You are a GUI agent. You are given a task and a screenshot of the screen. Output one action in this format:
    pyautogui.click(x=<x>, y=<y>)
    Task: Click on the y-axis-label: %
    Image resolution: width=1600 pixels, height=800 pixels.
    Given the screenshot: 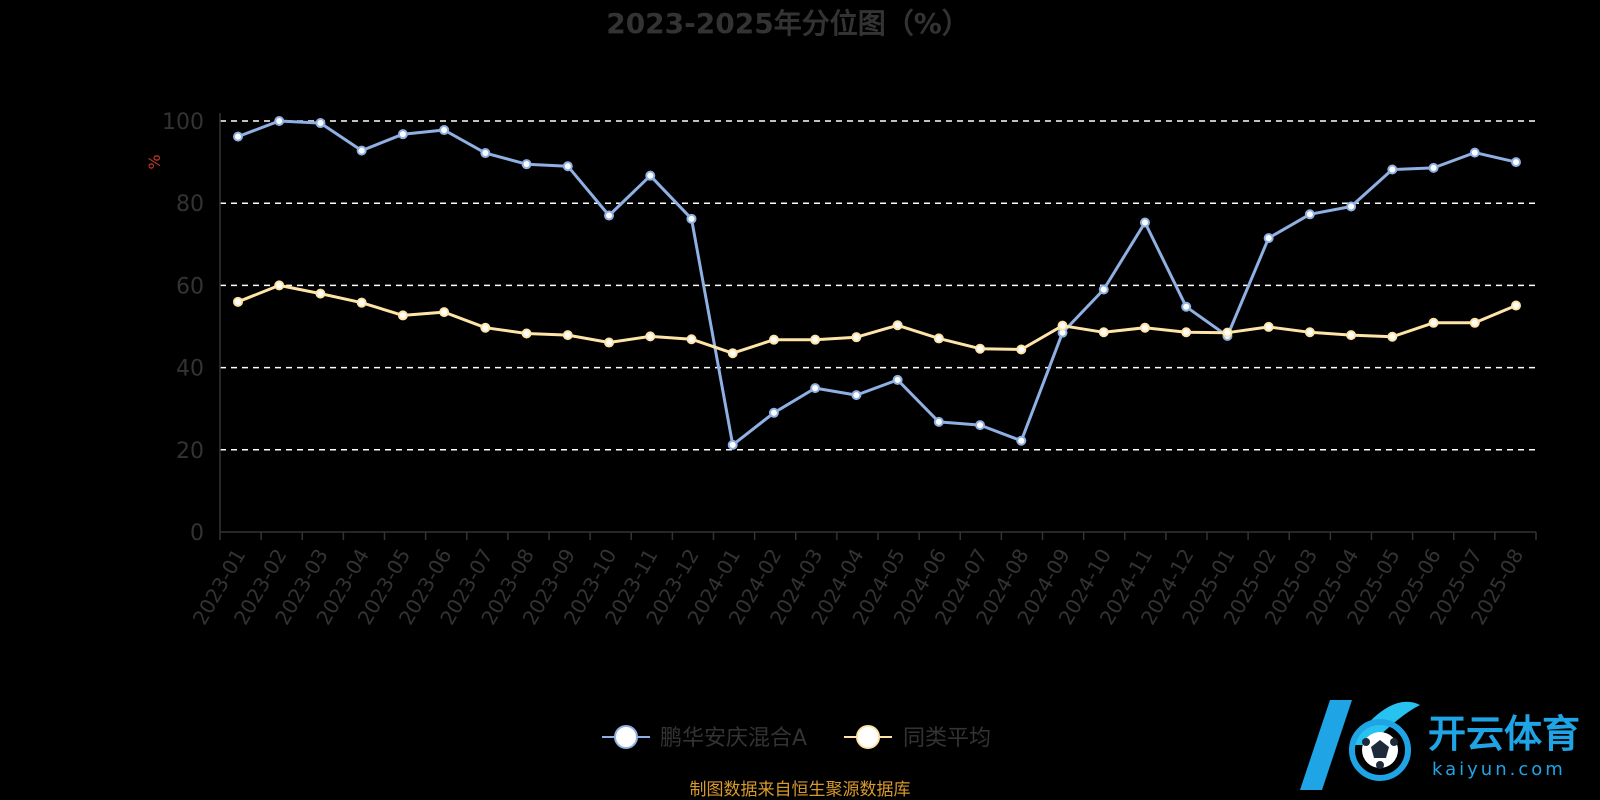 What is the action you would take?
    pyautogui.click(x=154, y=161)
    